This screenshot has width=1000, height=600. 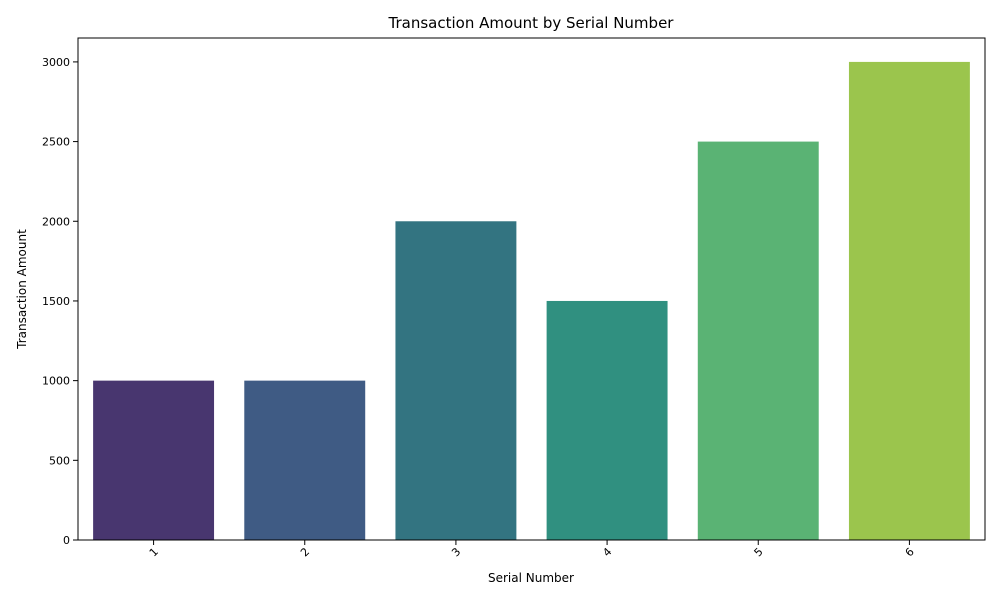 What do you see at coordinates (531, 23) in the screenshot?
I see `chart-title: Transaction Amount by Serial Number` at bounding box center [531, 23].